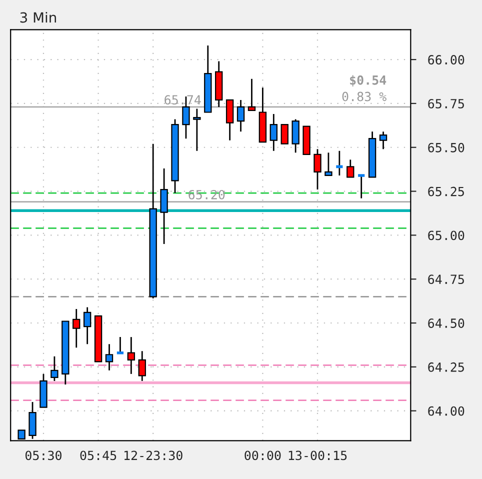 This screenshot has width=482, height=479. I want to click on y-tick-label: 64.00, so click(446, 411).